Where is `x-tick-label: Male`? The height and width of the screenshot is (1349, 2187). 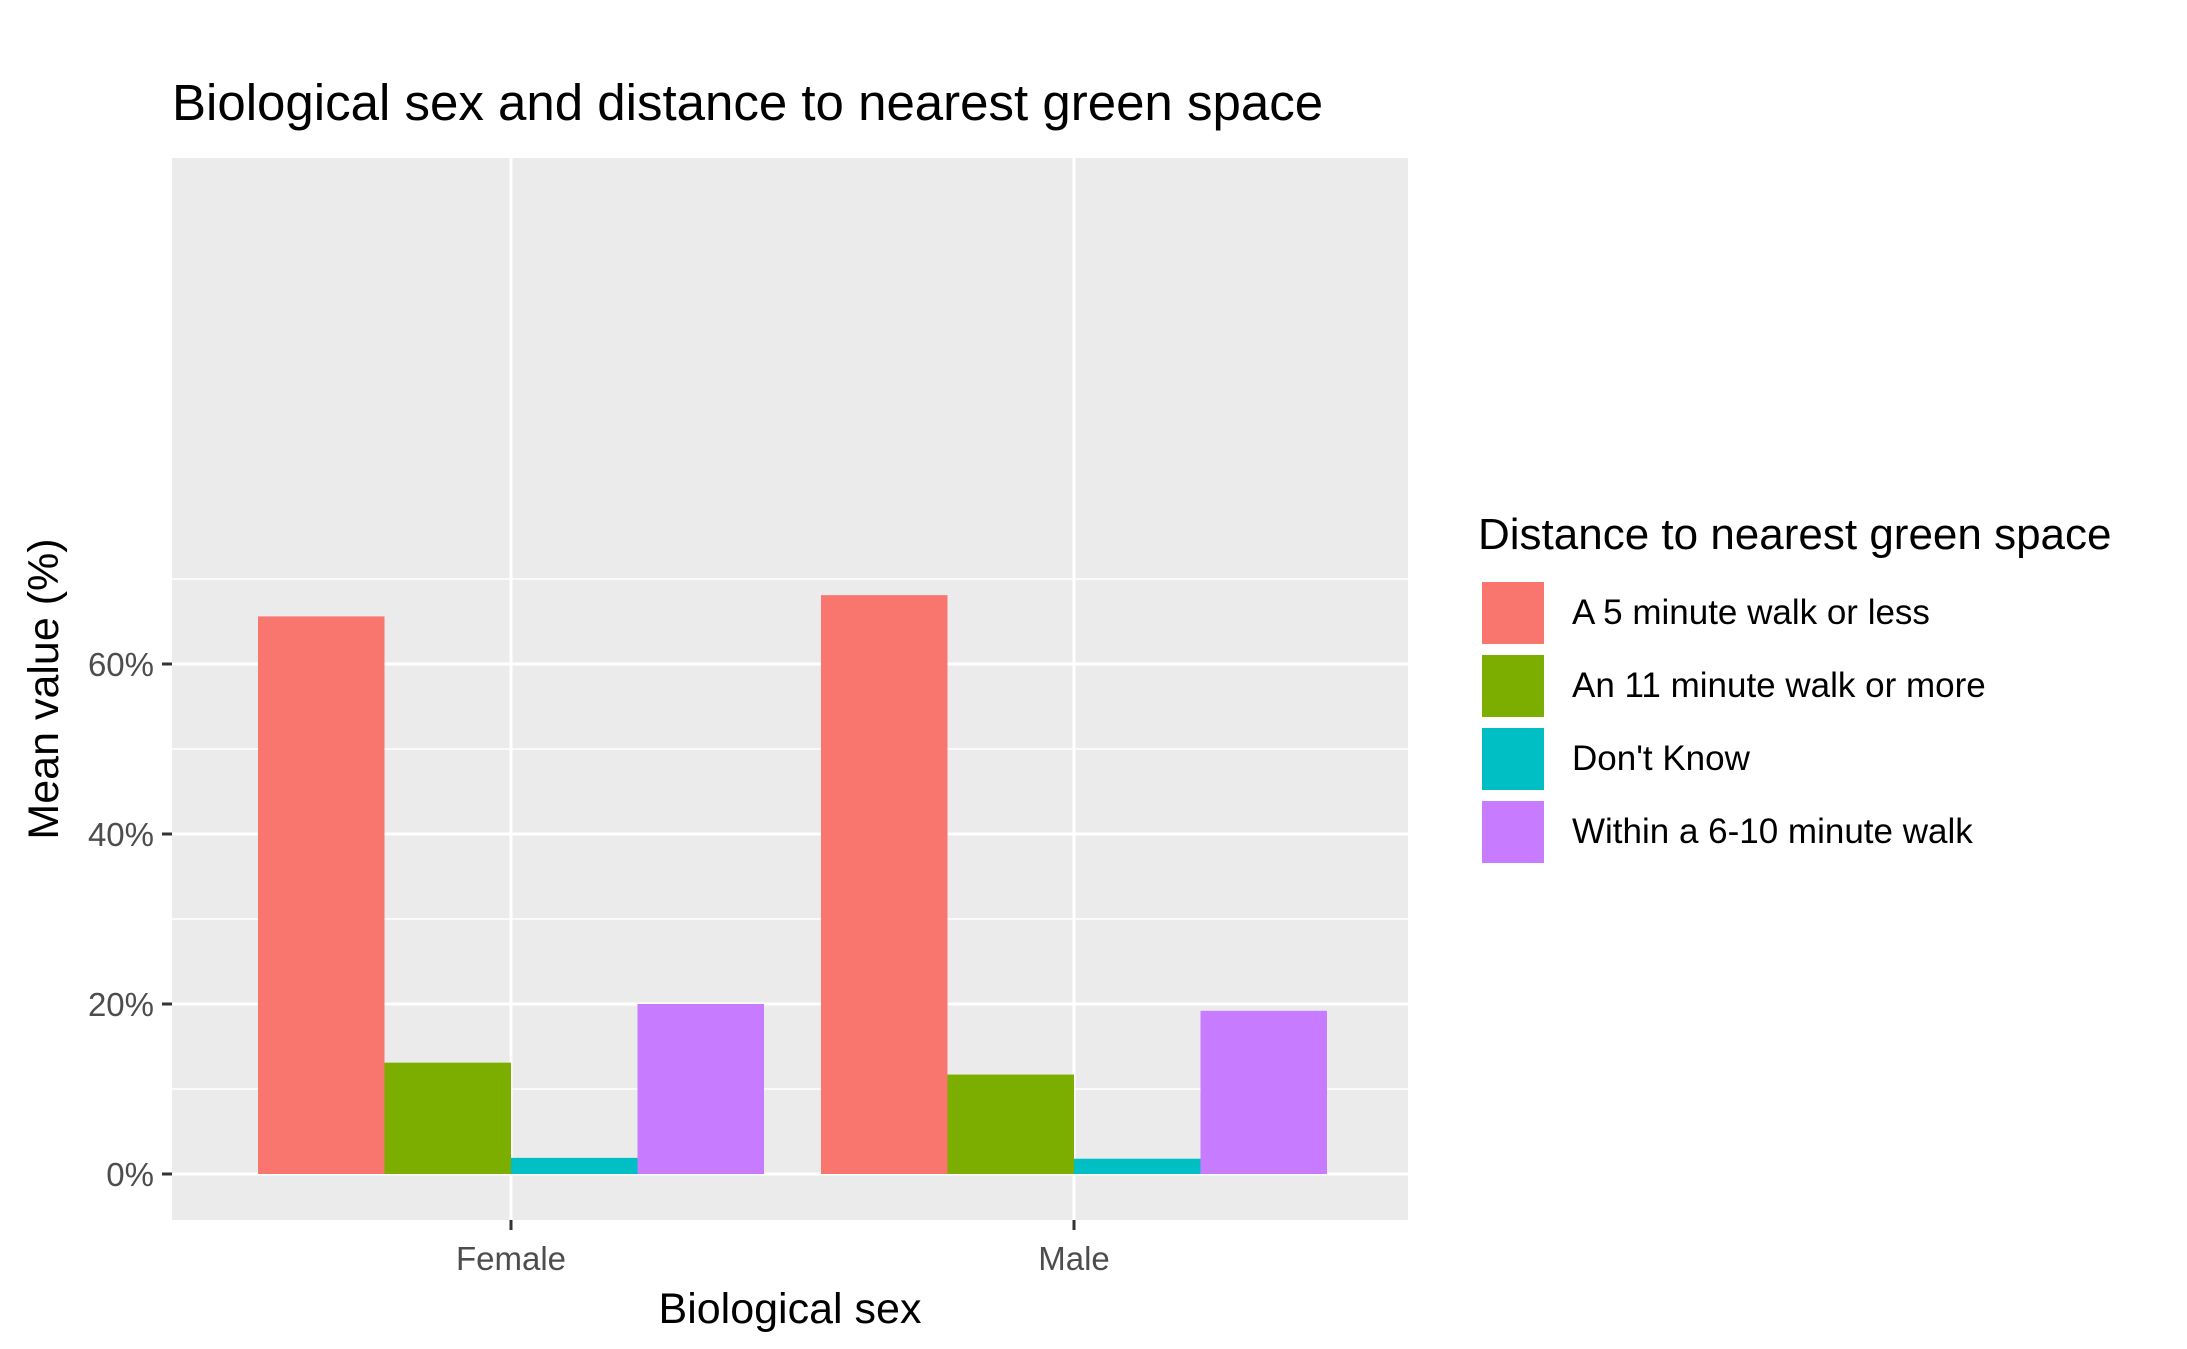 x-tick-label: Male is located at coordinates (1074, 1258).